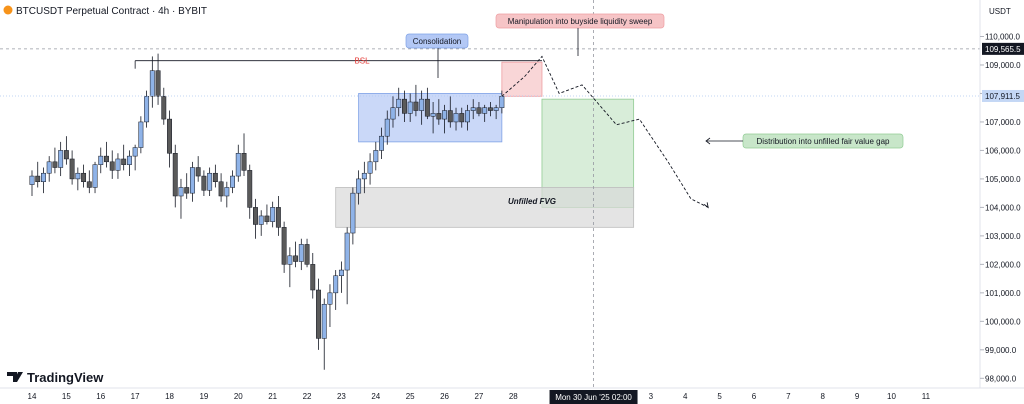  I want to click on crosshair-time-label: Mon 30 Jun '25 02:00, so click(593, 397).